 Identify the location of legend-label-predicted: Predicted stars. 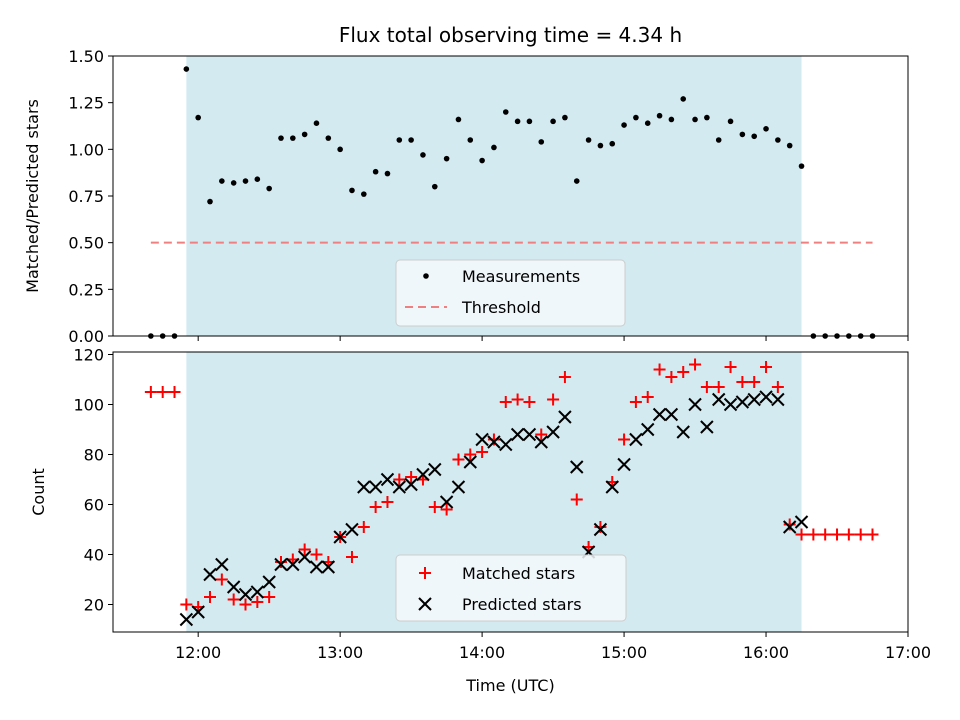
(522, 604).